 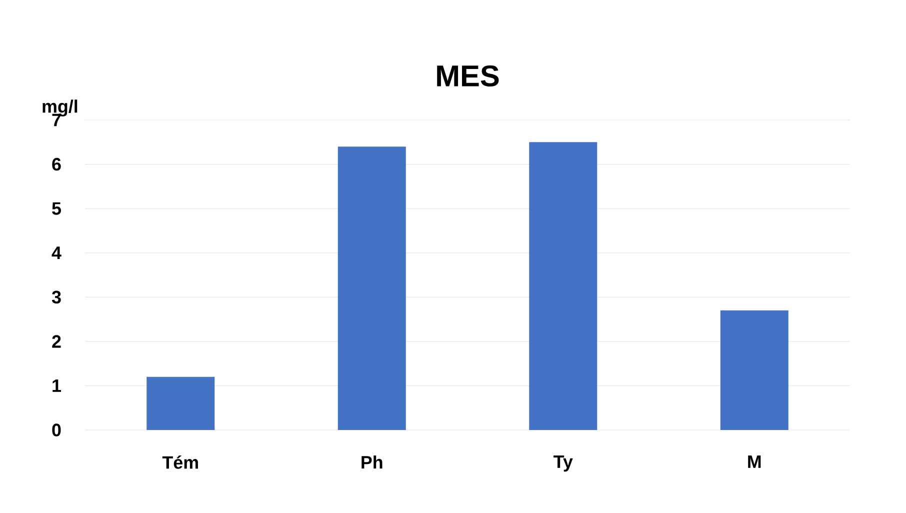 I want to click on x-tick-label: Ty, so click(x=563, y=464).